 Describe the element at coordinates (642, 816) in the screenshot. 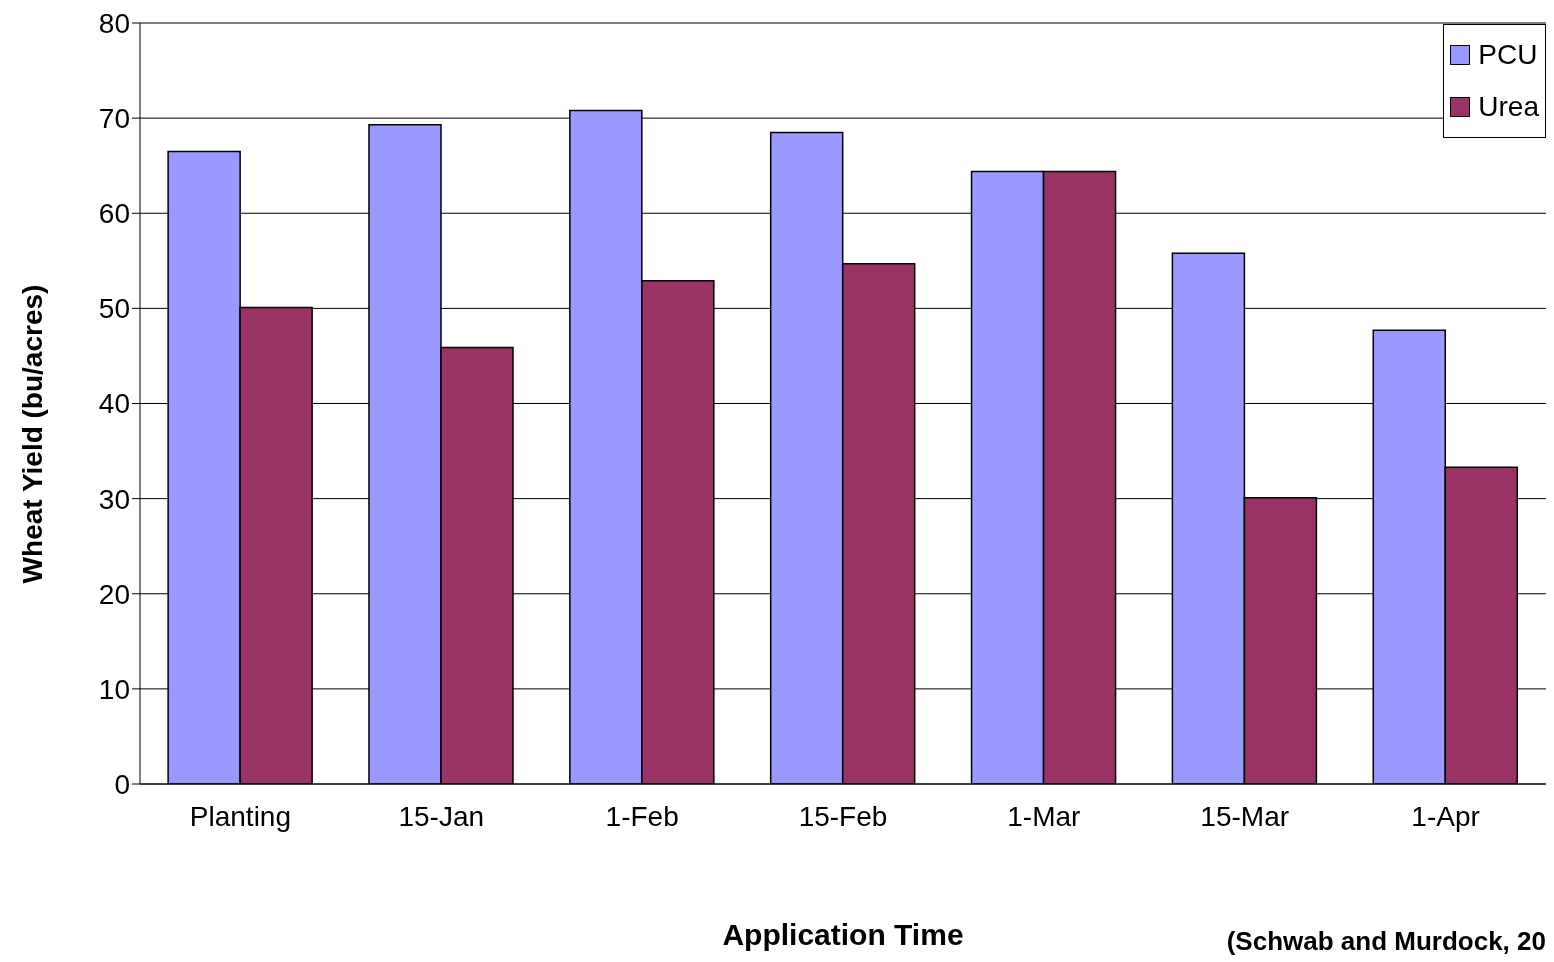

I see `x-tick-label: 1-Feb` at that location.